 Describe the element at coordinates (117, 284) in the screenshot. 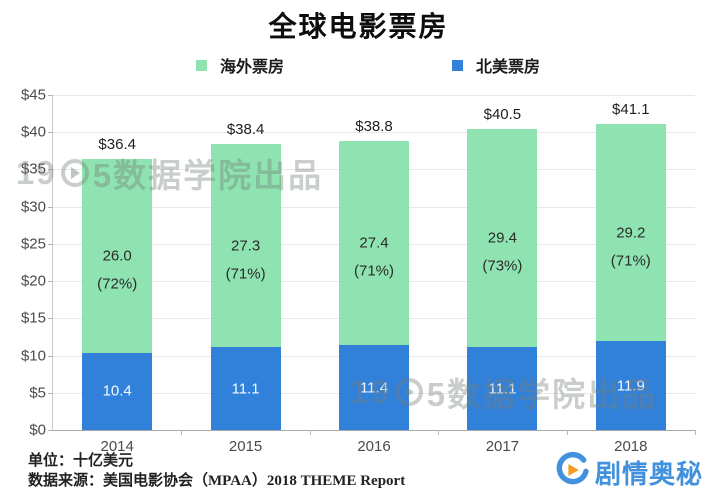

I see `bar-percent-label: (72%)` at that location.